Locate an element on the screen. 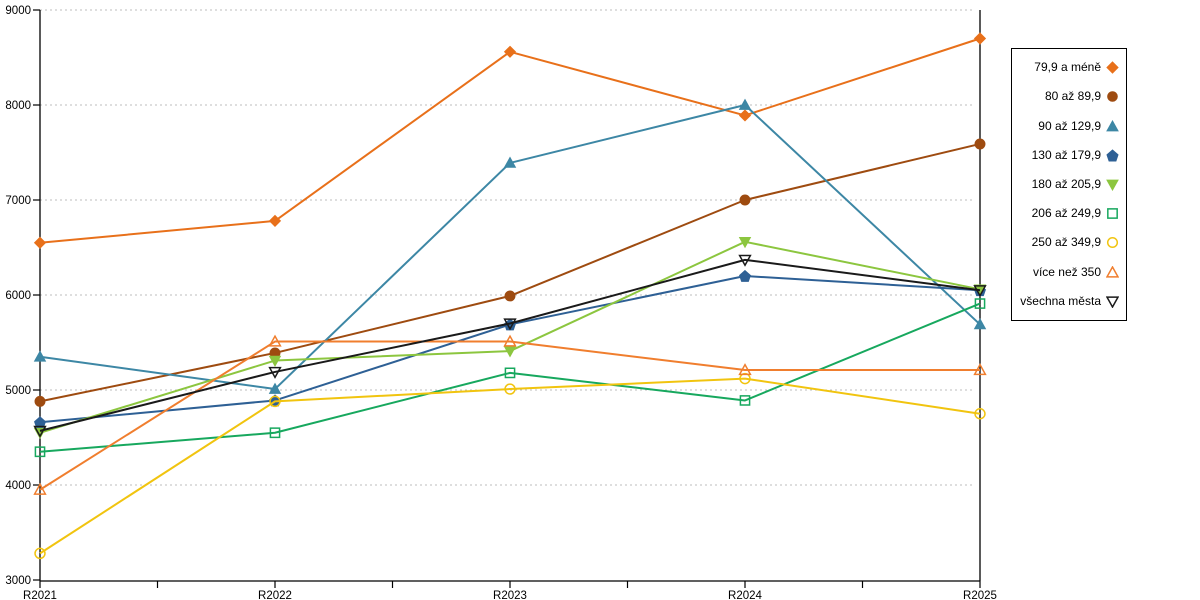  legend-item: 250 až 349,9 is located at coordinates (1075, 242).